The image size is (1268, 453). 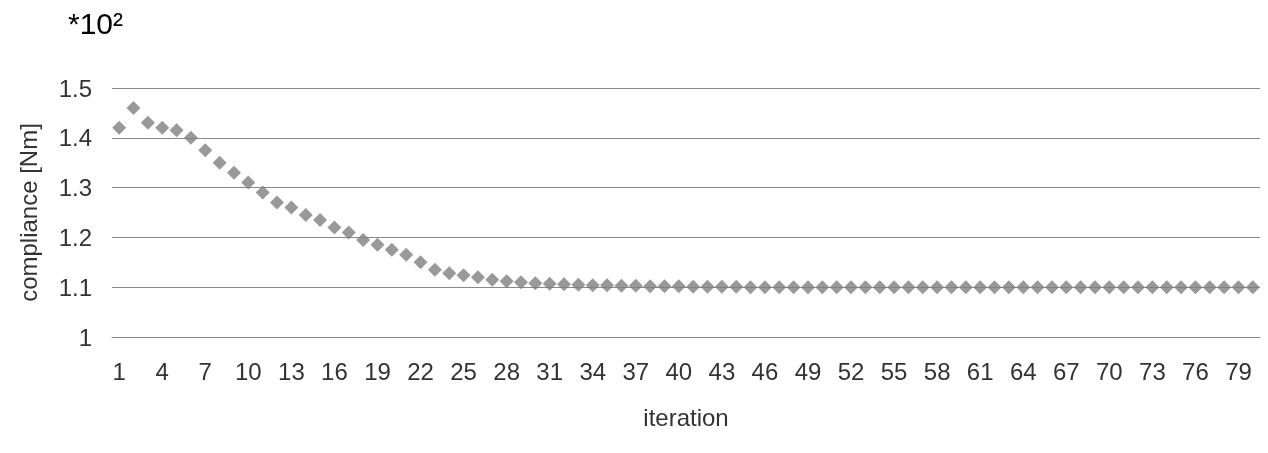 What do you see at coordinates (550, 371) in the screenshot?
I see `x-tick-label: 31` at bounding box center [550, 371].